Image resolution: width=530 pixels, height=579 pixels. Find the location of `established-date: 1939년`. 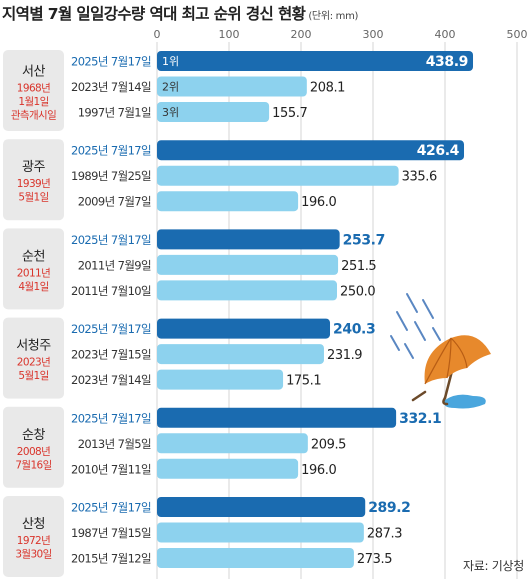

established-date: 1939년 is located at coordinates (33, 184).